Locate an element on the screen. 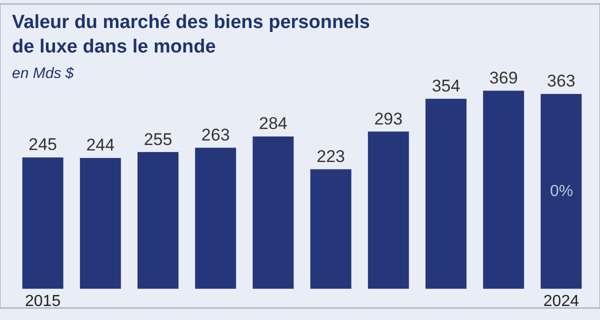 The width and height of the screenshot is (600, 320). data-label: 255 is located at coordinates (158, 139).